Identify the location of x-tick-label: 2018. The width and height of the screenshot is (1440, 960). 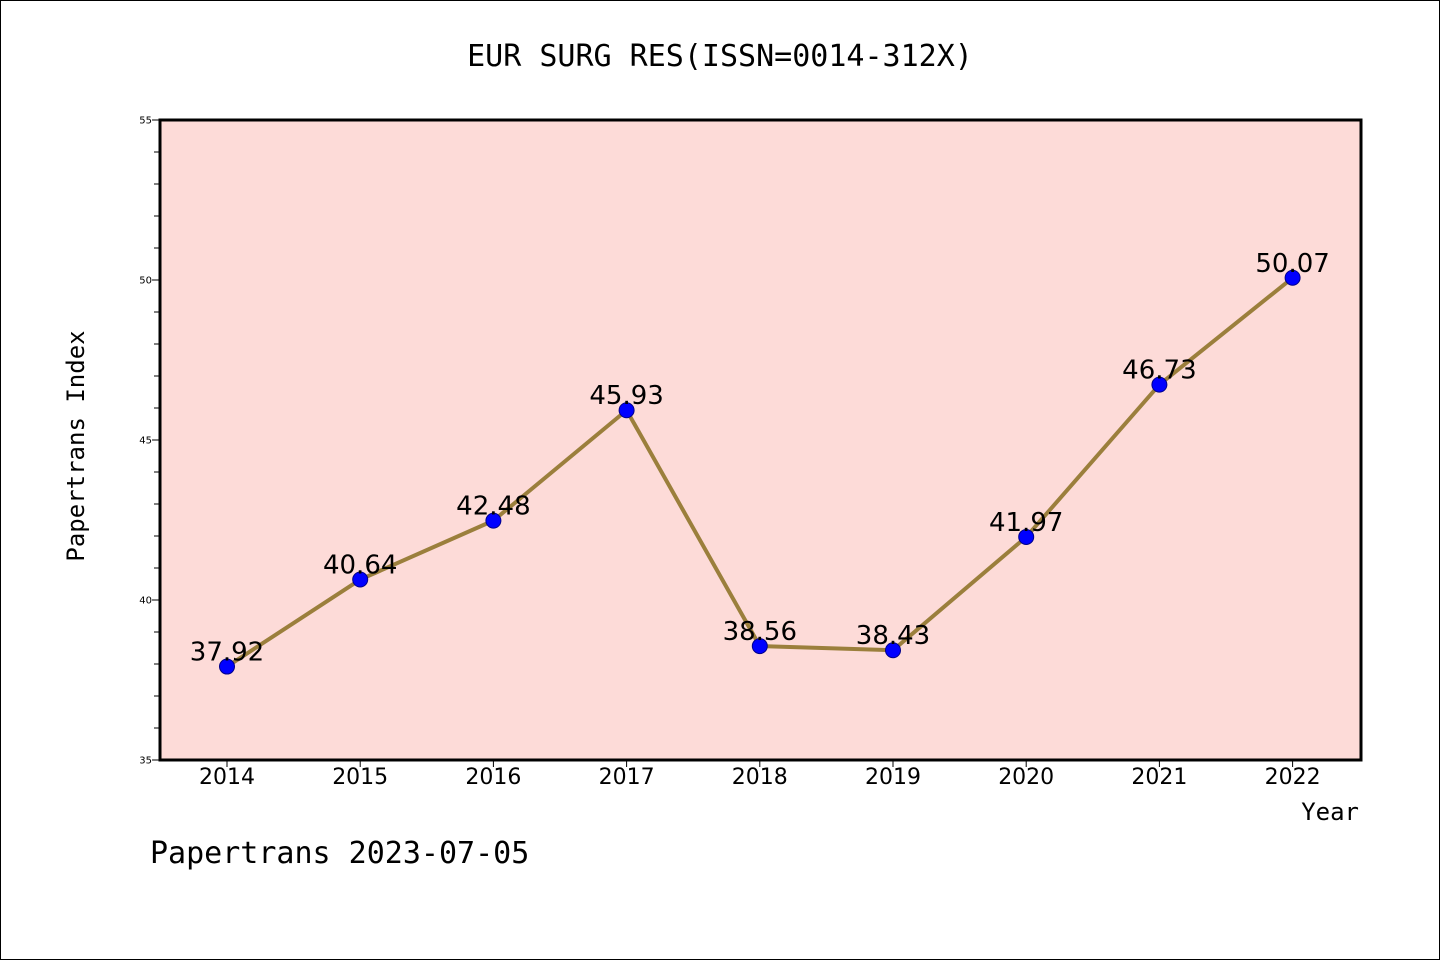
(760, 777).